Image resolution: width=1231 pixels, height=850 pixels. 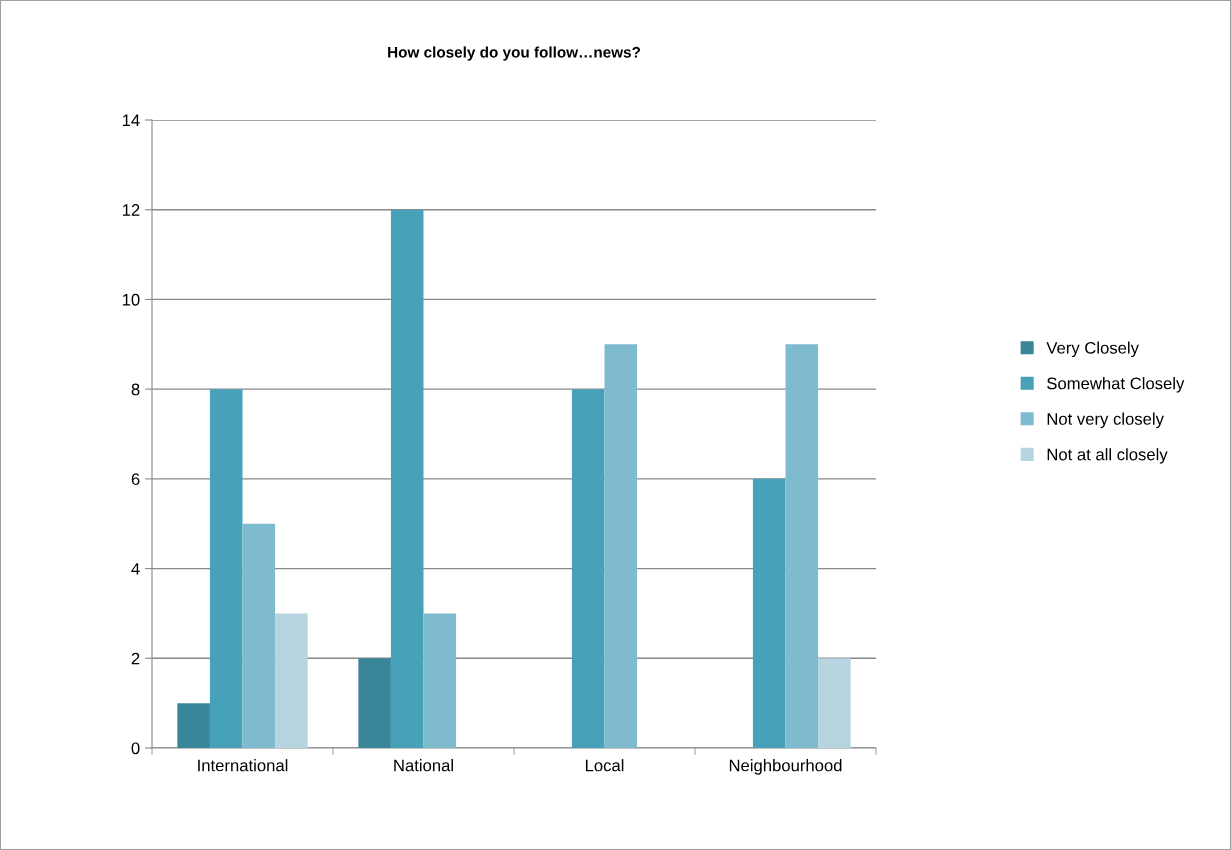 What do you see at coordinates (135, 389) in the screenshot?
I see `y-tick-label: 8` at bounding box center [135, 389].